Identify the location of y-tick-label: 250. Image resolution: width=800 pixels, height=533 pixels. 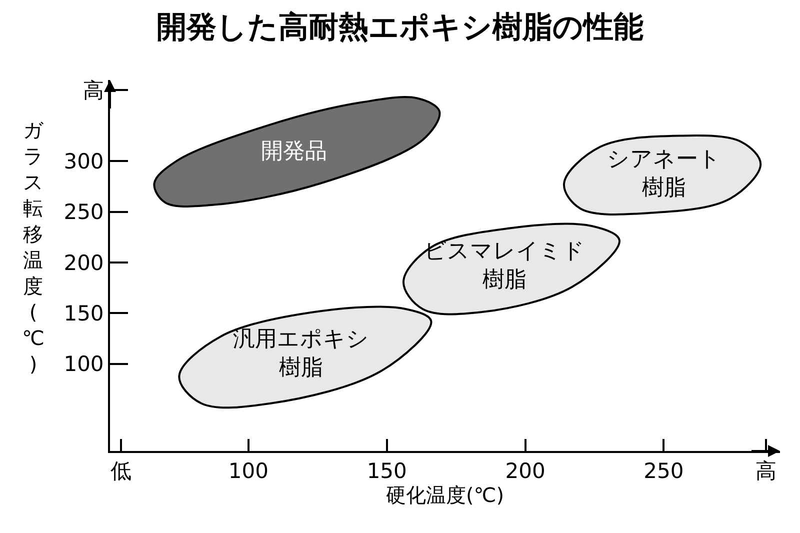
(84, 212).